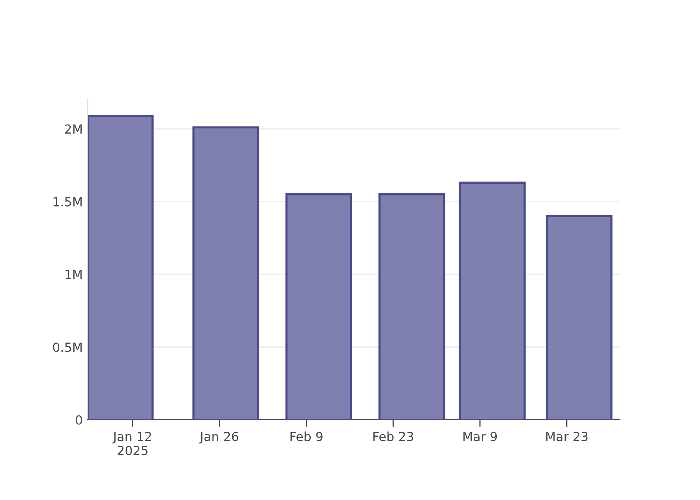 Image resolution: width=700 pixels, height=500 pixels. I want to click on y-tick-label: 1M, so click(74, 275).